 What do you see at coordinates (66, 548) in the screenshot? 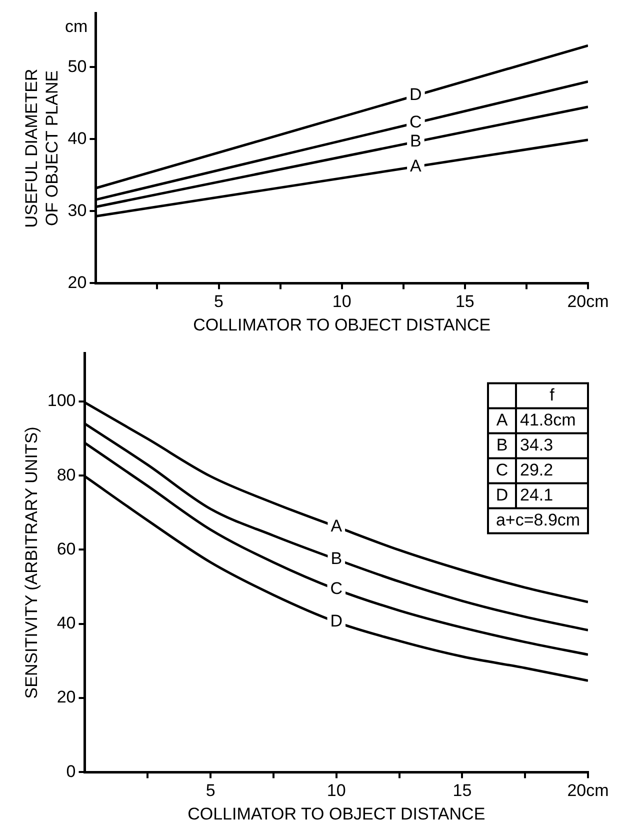
I see `y-tick-label: 60` at bounding box center [66, 548].